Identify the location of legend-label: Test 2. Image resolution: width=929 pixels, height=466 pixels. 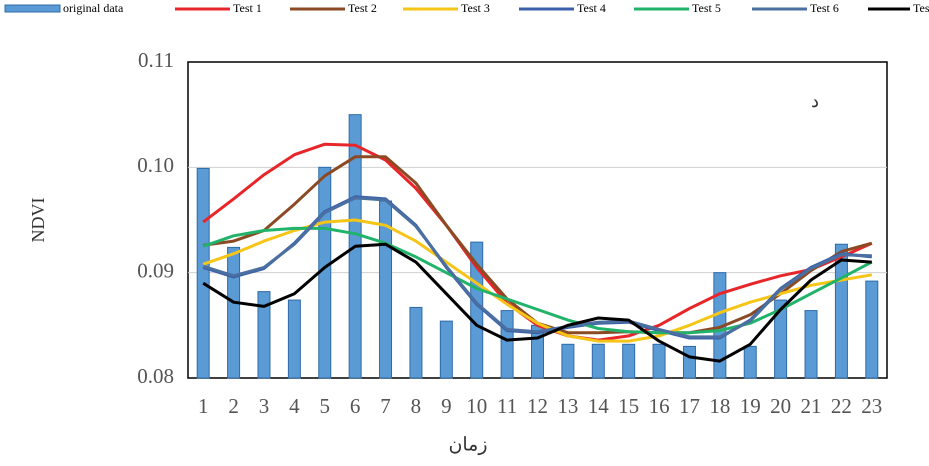
(362, 8).